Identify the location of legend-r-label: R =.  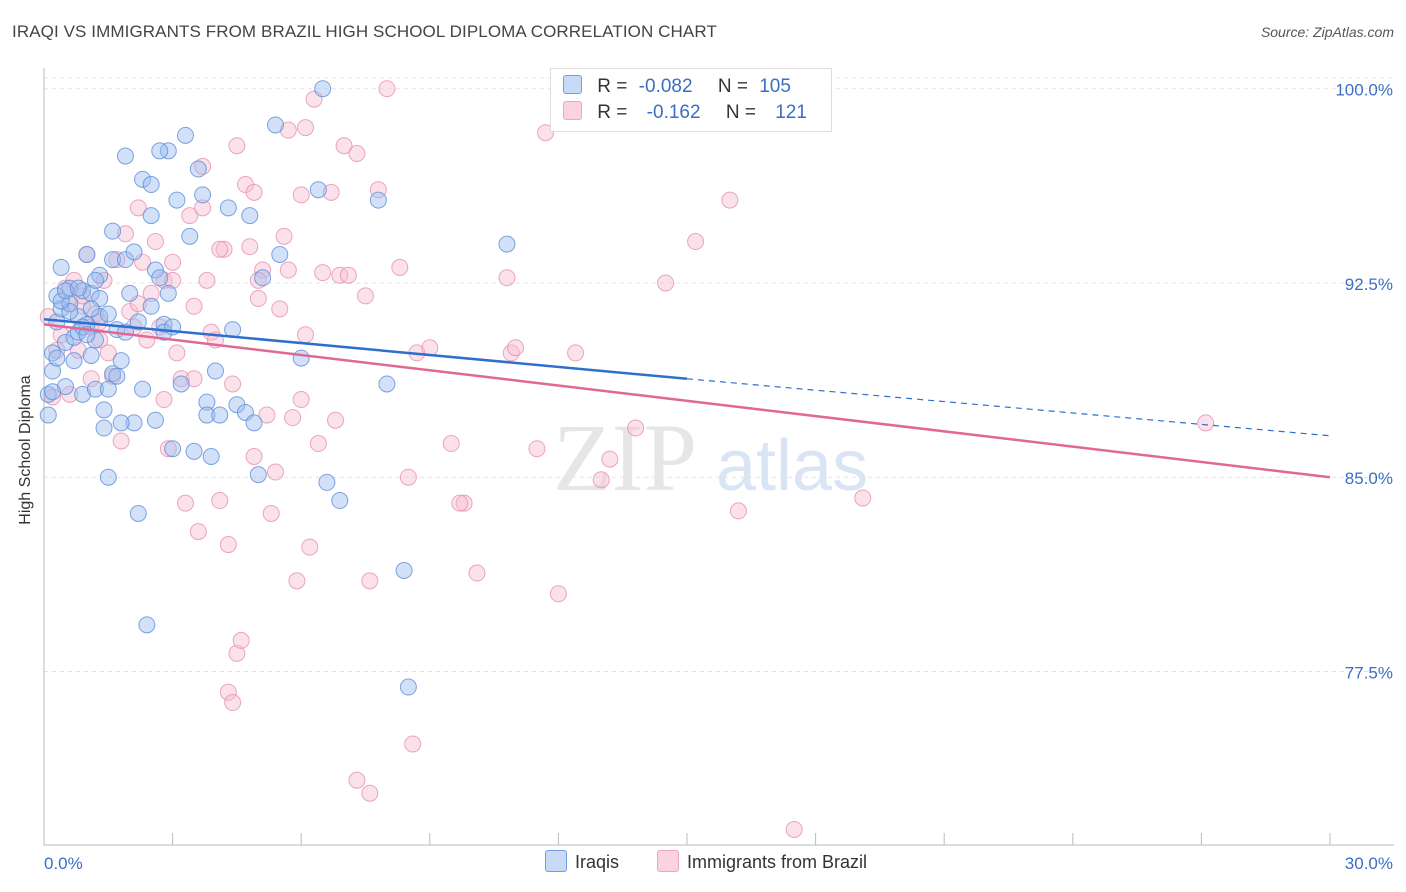
(612, 112).